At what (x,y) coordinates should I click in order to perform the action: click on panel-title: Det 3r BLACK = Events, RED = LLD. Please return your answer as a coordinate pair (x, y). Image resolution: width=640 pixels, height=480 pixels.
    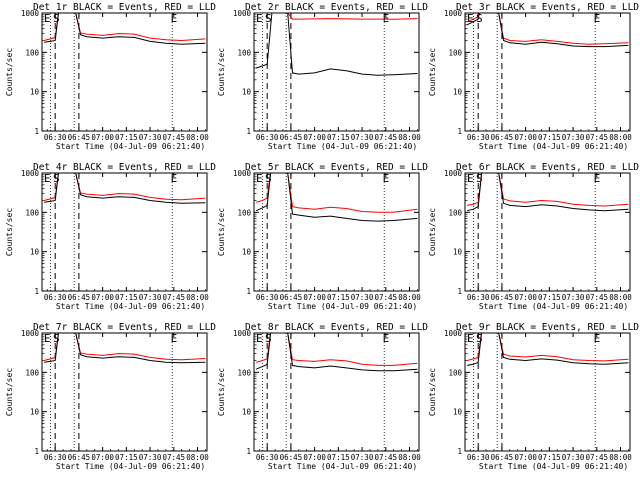
    Looking at the image, I should click on (547, 7).